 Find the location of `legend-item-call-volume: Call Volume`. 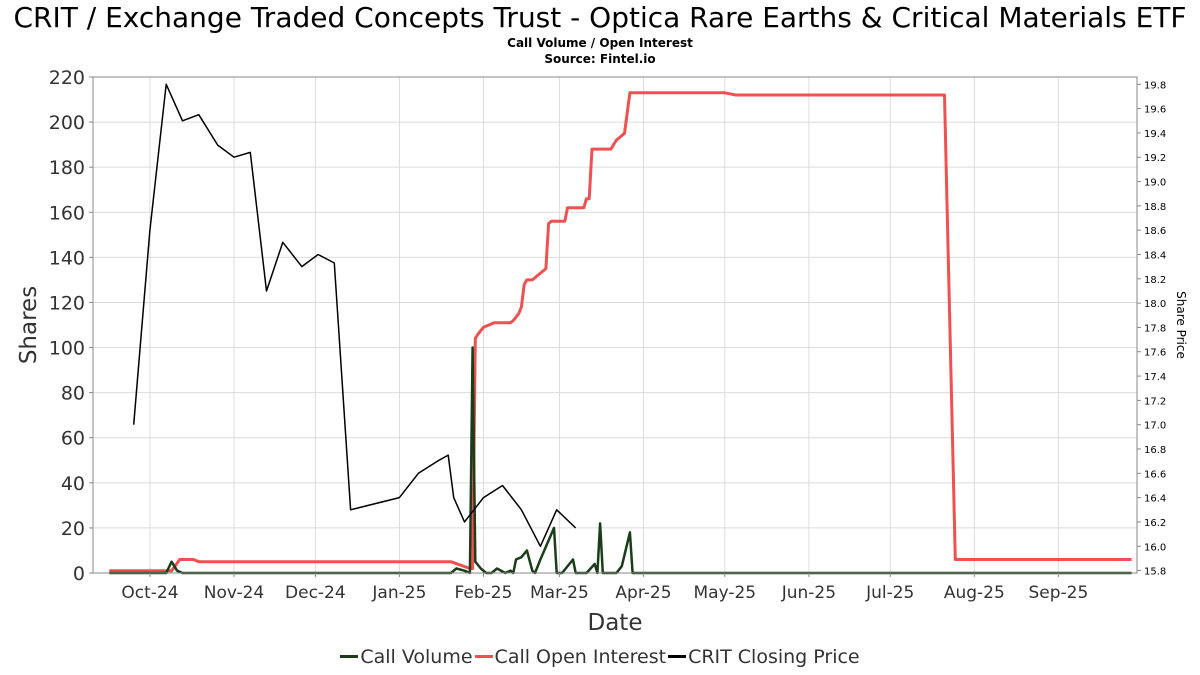

legend-item-call-volume: Call Volume is located at coordinates (406, 657).